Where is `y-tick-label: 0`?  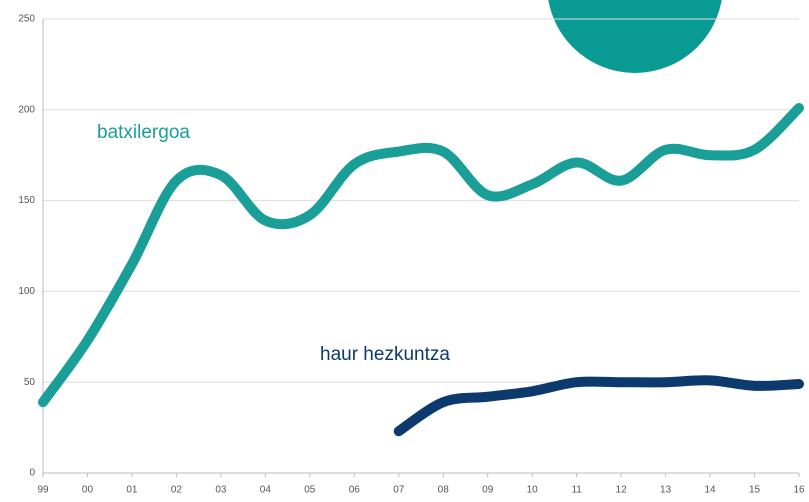
y-tick-label: 0 is located at coordinates (32, 473).